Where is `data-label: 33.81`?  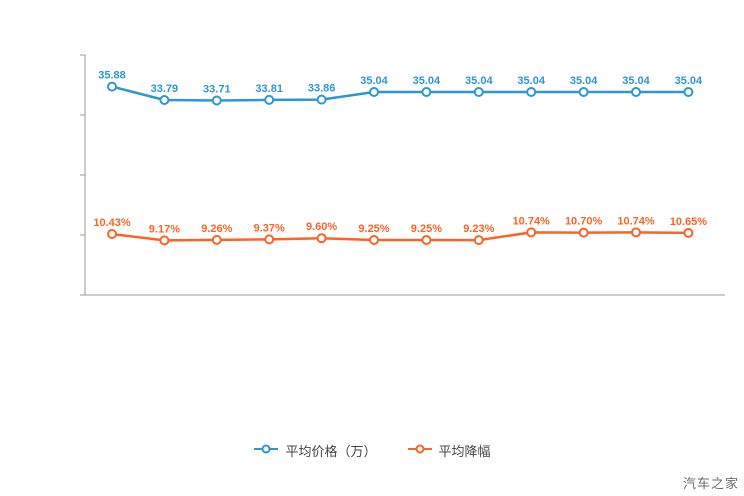
data-label: 33.81 is located at coordinates (269, 89).